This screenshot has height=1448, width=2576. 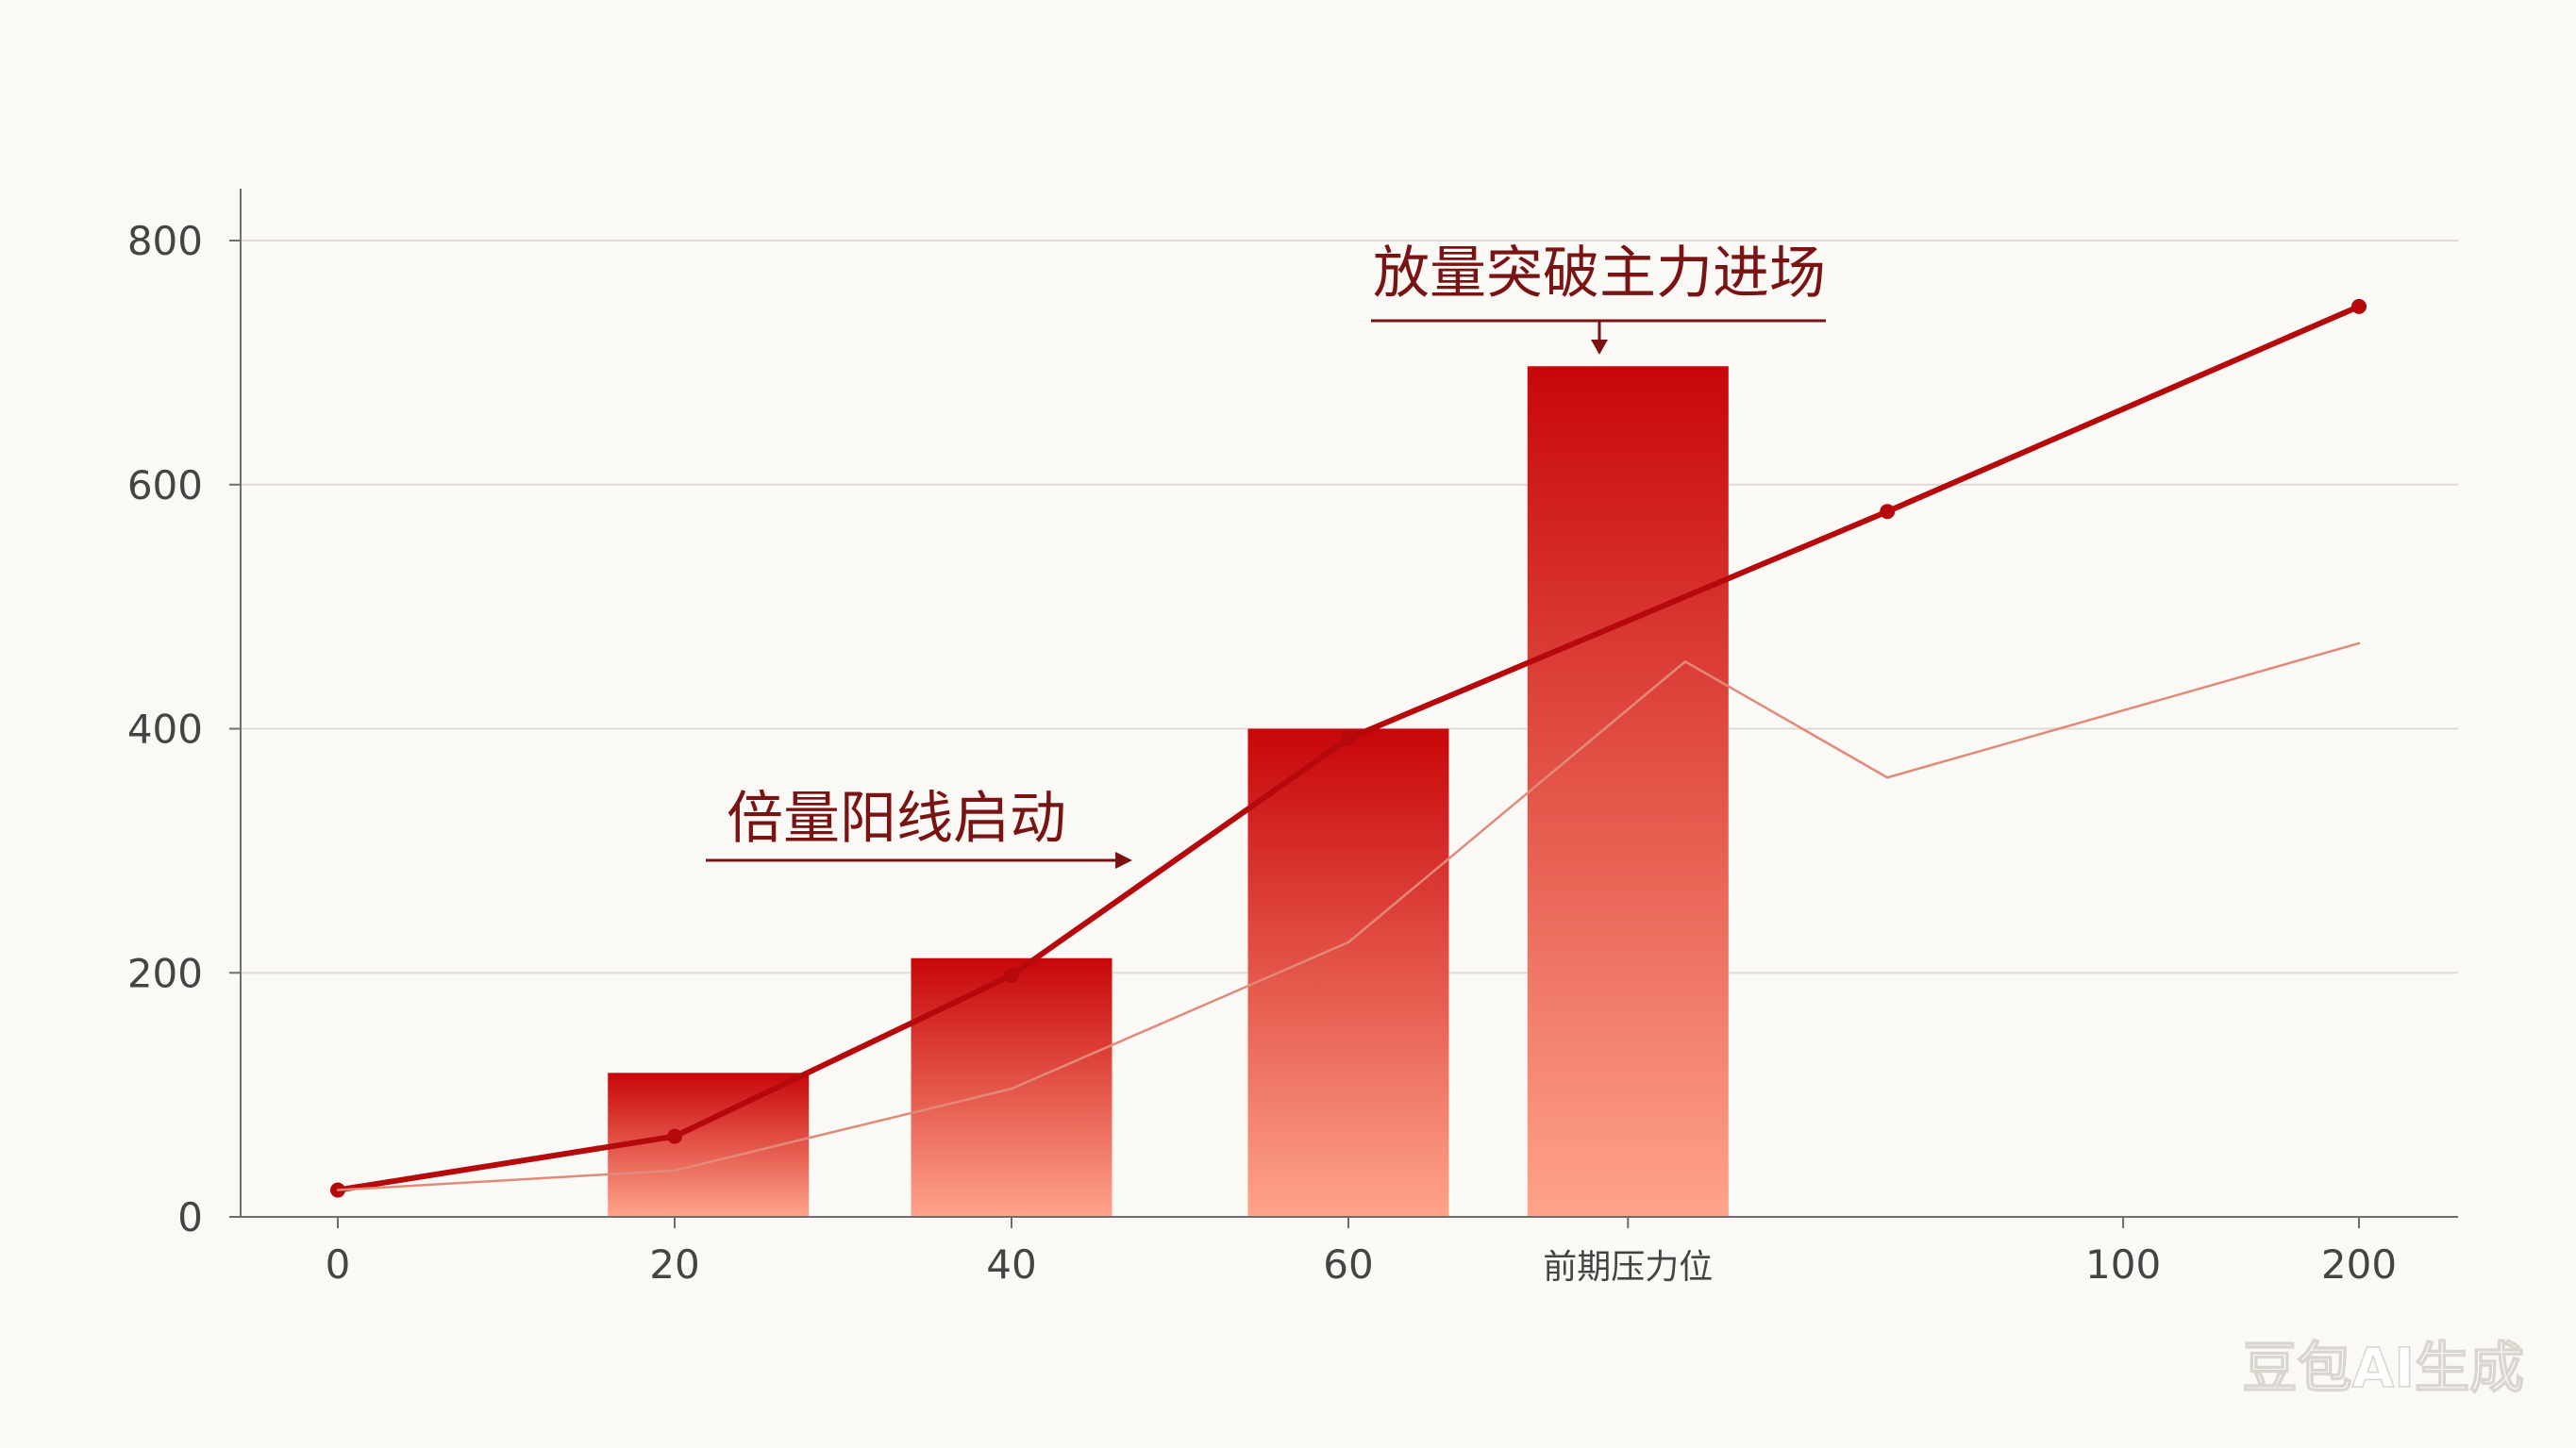 I want to click on y-tick-label: 0, so click(x=190, y=1217).